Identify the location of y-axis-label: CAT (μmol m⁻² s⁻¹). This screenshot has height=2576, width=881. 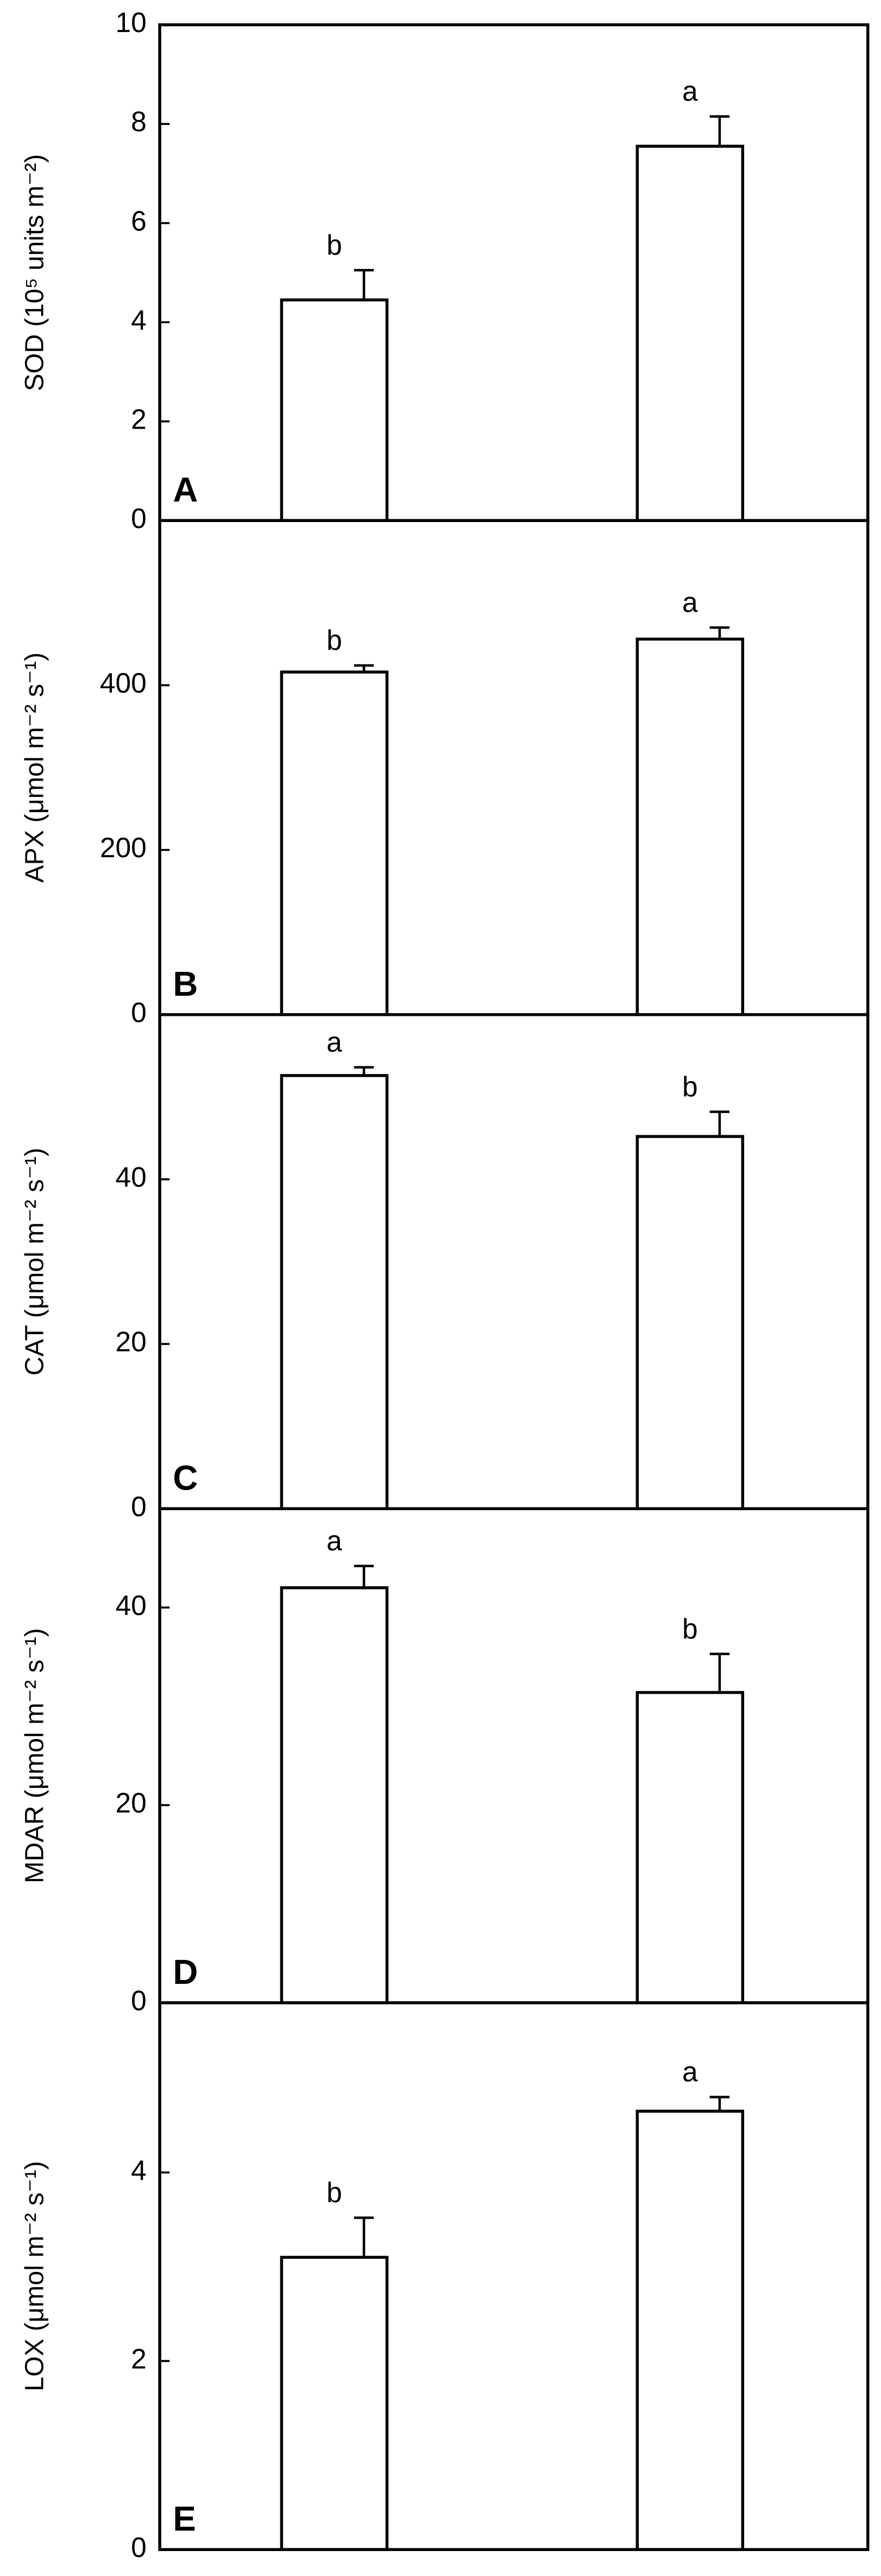
(34, 1262).